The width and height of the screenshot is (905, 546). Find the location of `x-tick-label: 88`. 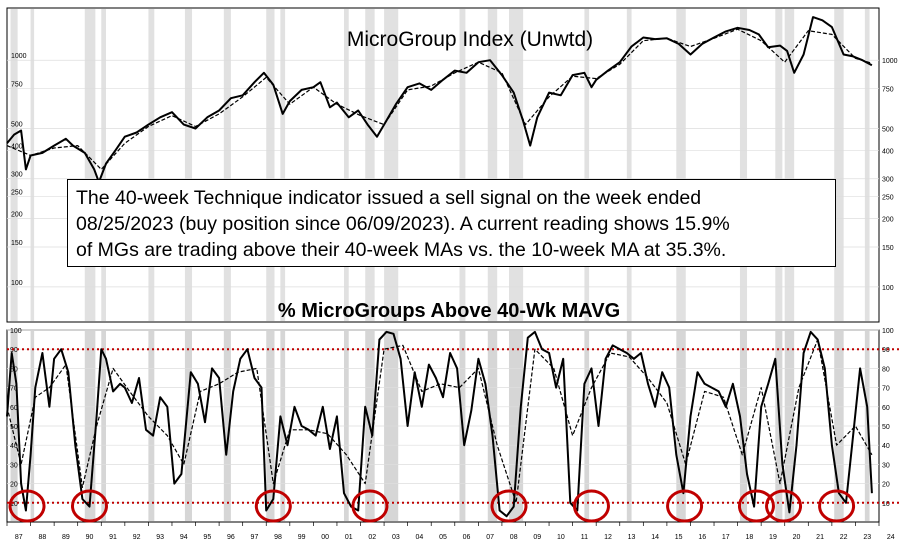

x-tick-label: 88 is located at coordinates (42, 537).